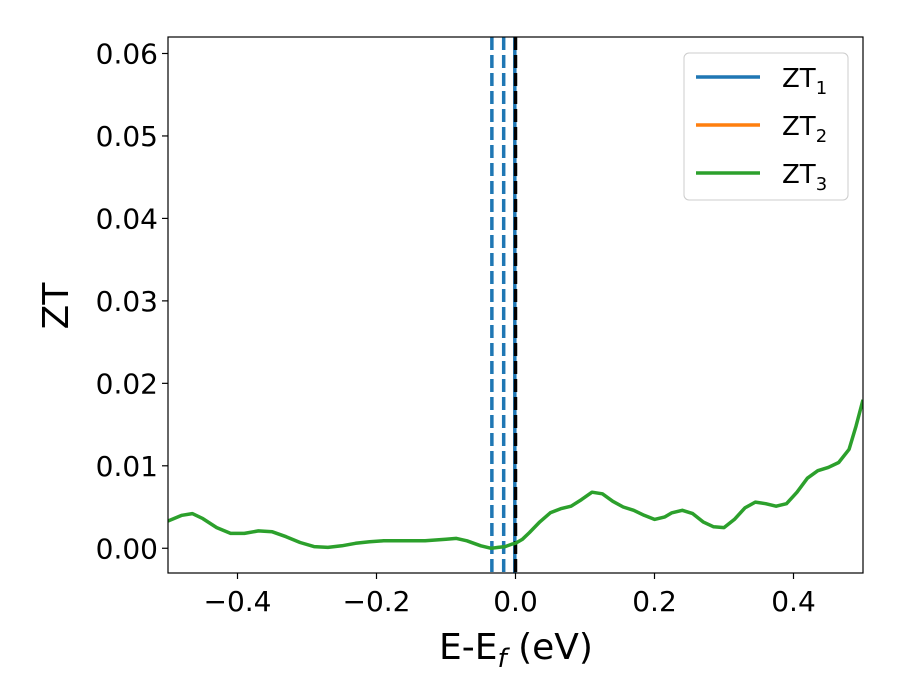 This screenshot has width=900, height=700. What do you see at coordinates (377, 601) in the screenshot?
I see `x-tick-label: −0.2` at bounding box center [377, 601].